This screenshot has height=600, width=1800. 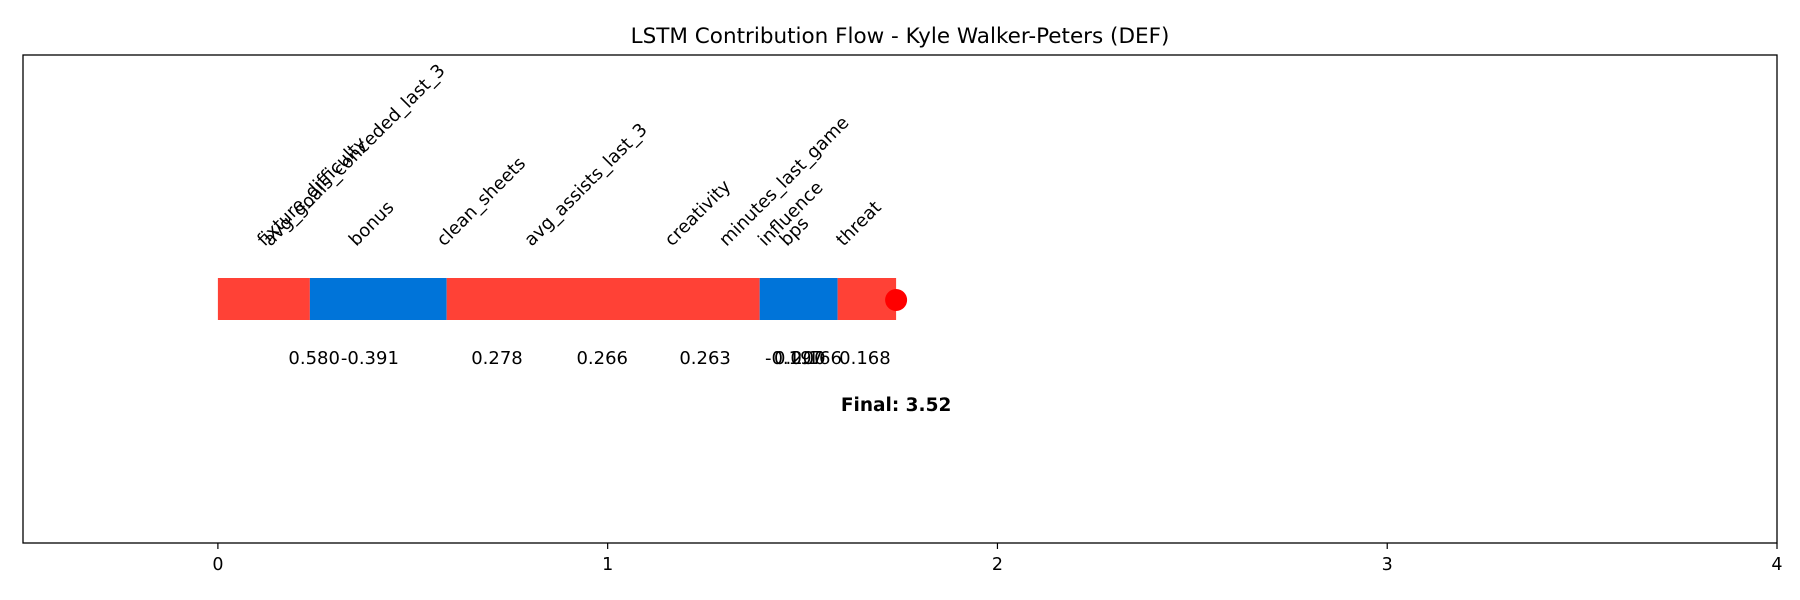 I want to click on feature-label: threat, so click(x=858, y=223).